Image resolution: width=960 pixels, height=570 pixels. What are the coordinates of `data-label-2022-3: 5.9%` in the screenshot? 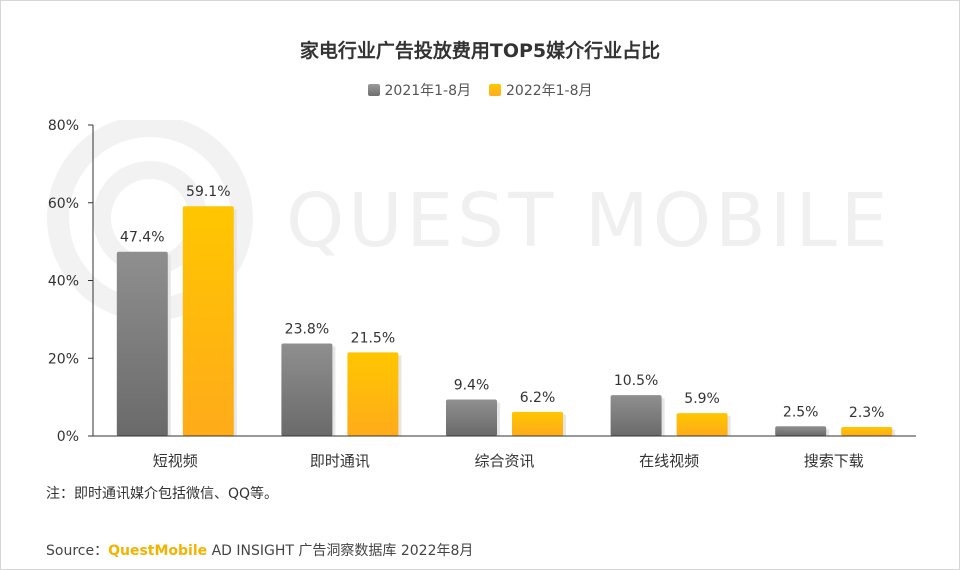 It's located at (702, 399).